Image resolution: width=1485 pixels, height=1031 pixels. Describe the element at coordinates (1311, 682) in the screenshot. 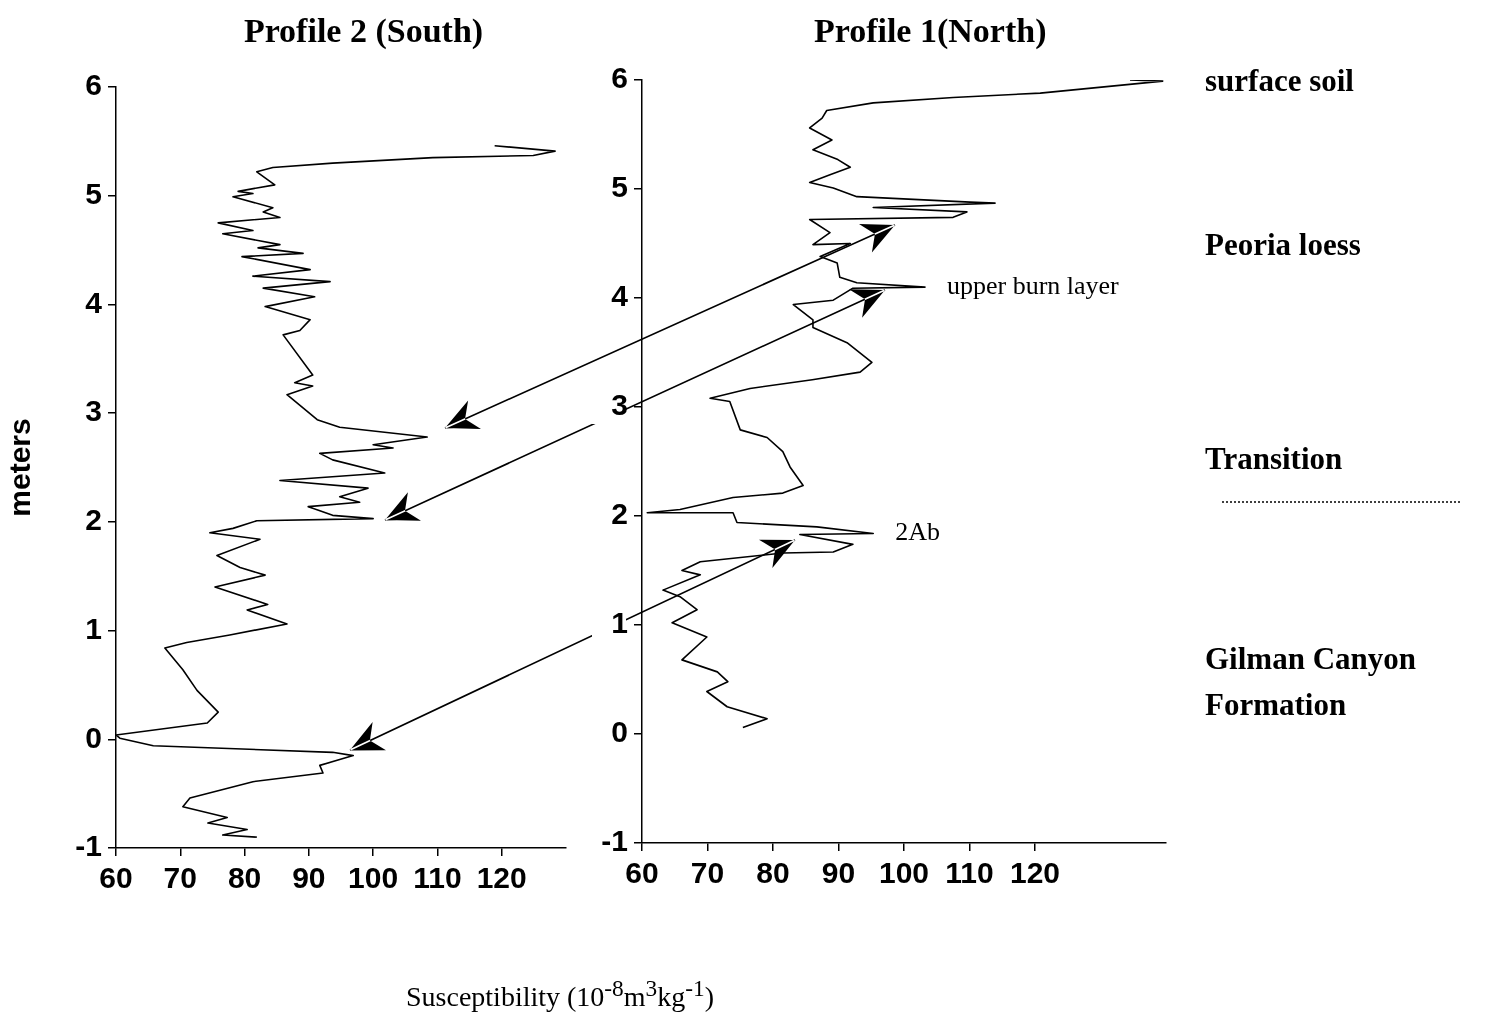

I see `text: Gilman Canyon Formation` at that location.